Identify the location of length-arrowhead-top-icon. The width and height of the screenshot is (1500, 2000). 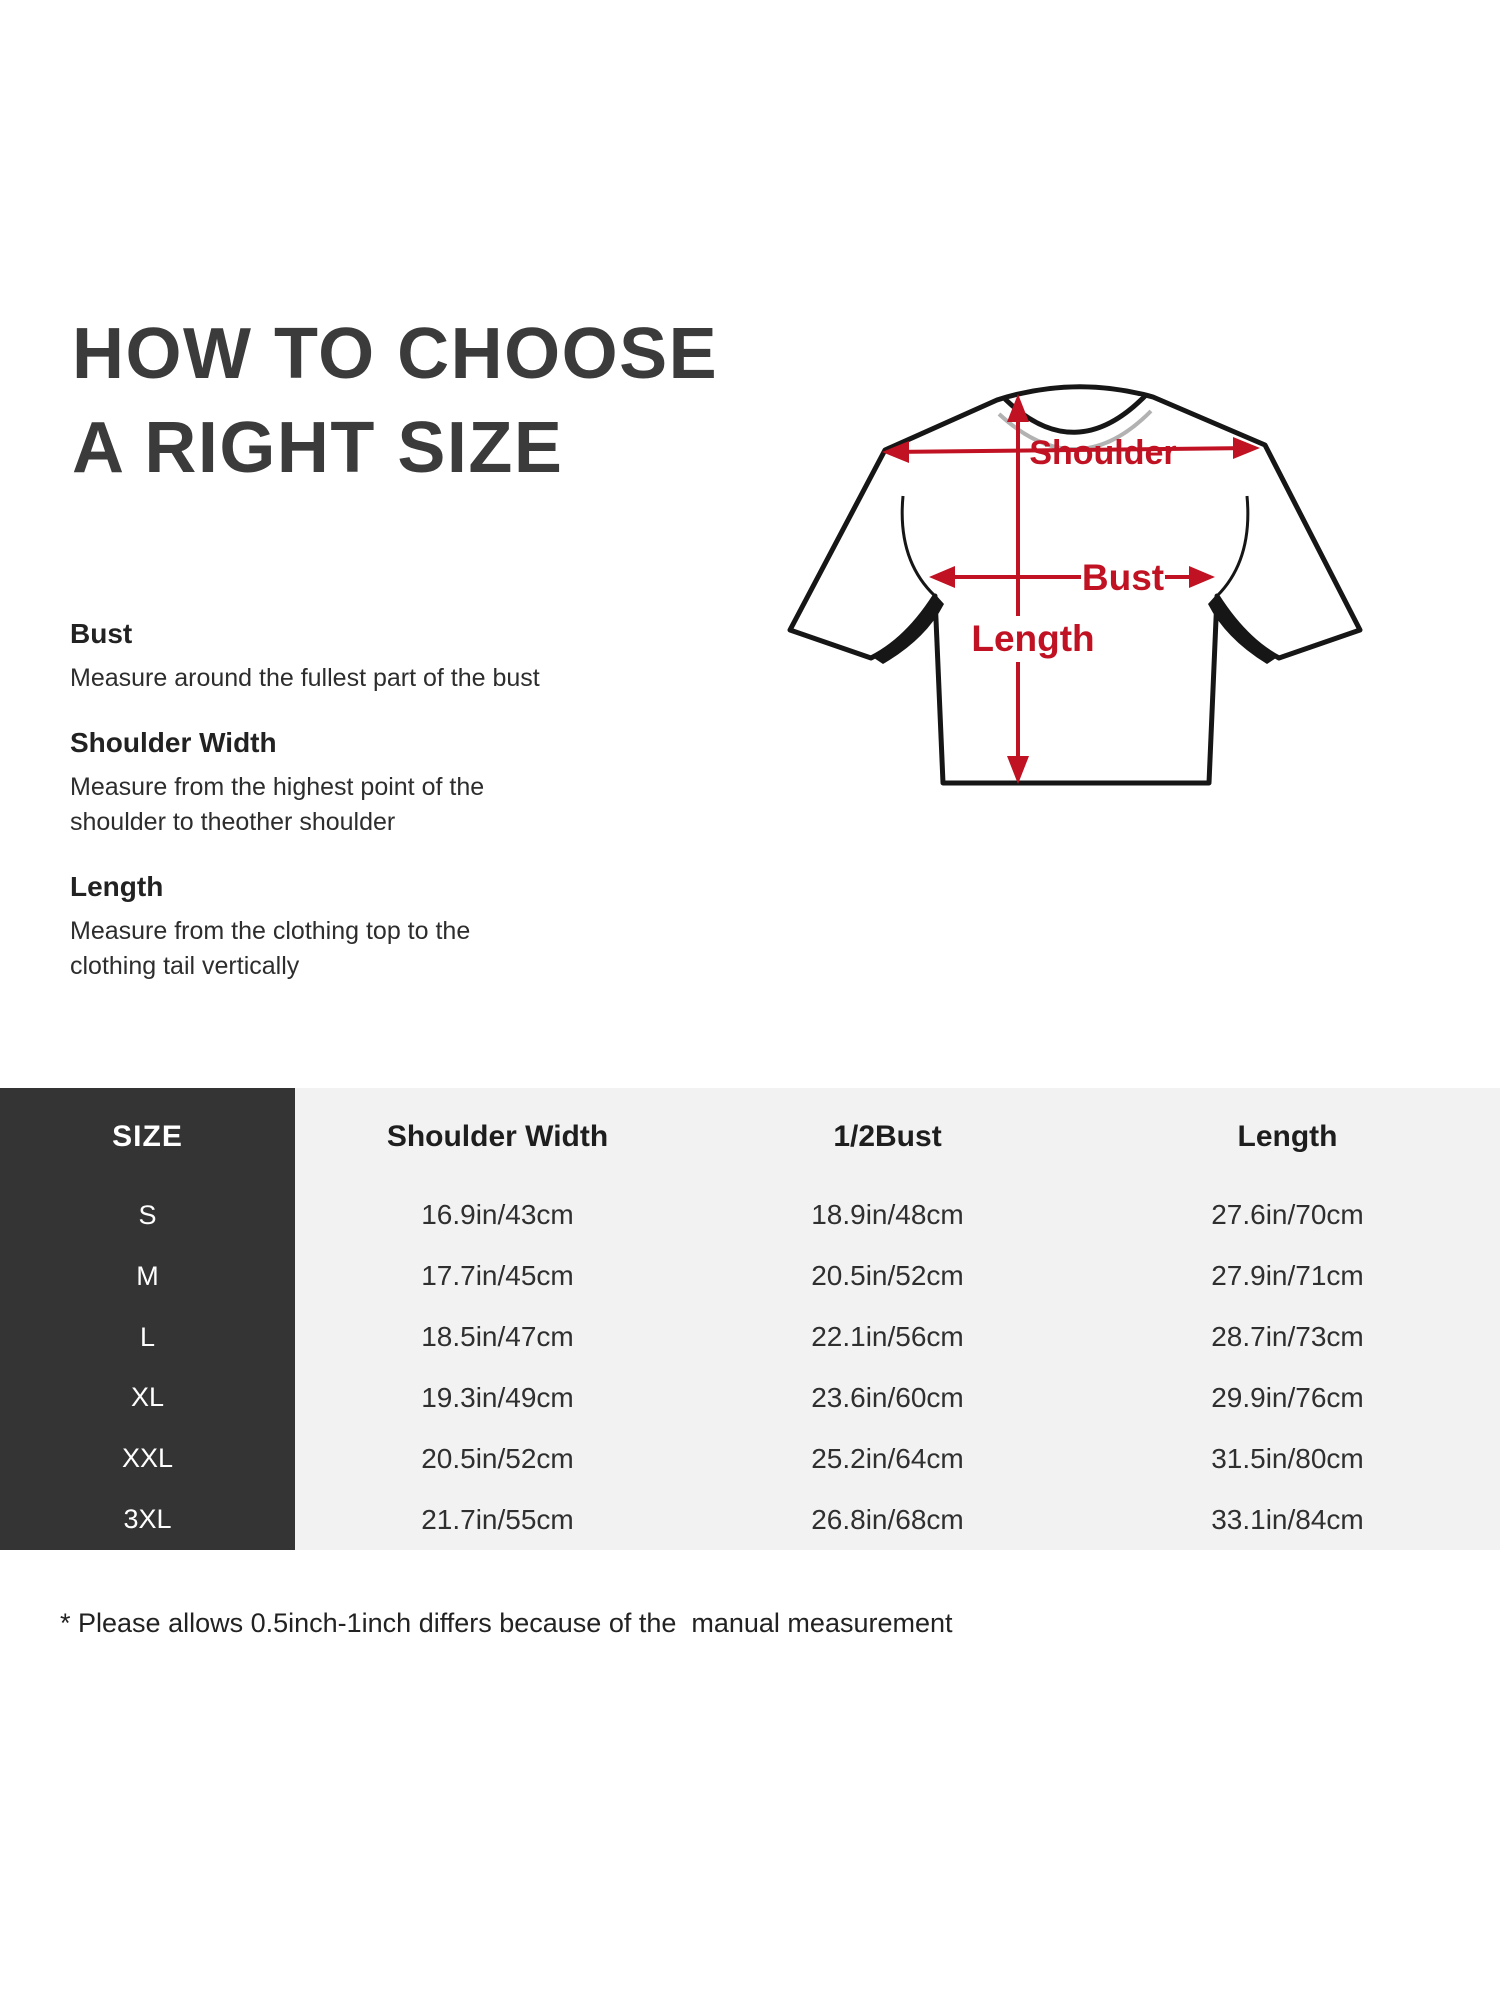
(1018, 408).